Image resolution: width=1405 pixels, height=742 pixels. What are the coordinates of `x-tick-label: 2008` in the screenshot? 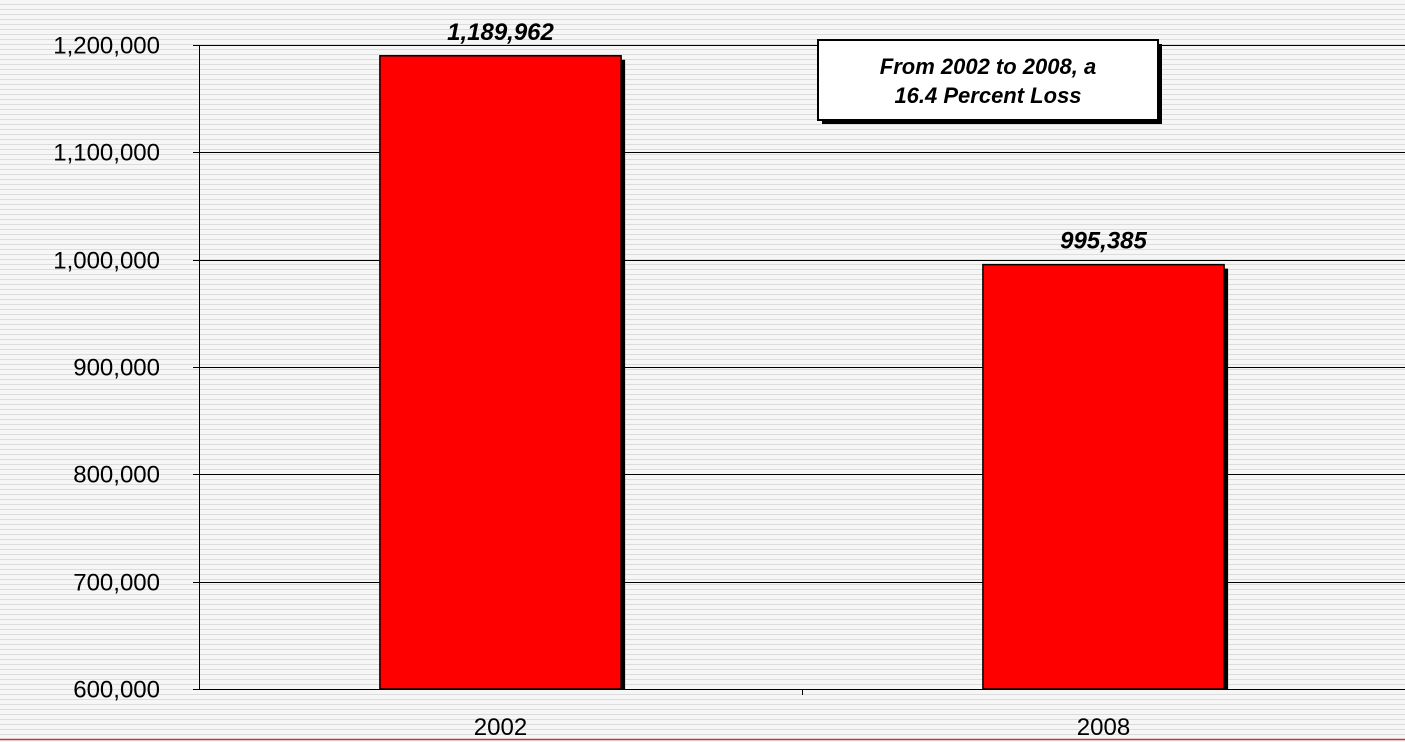 It's located at (1103, 727).